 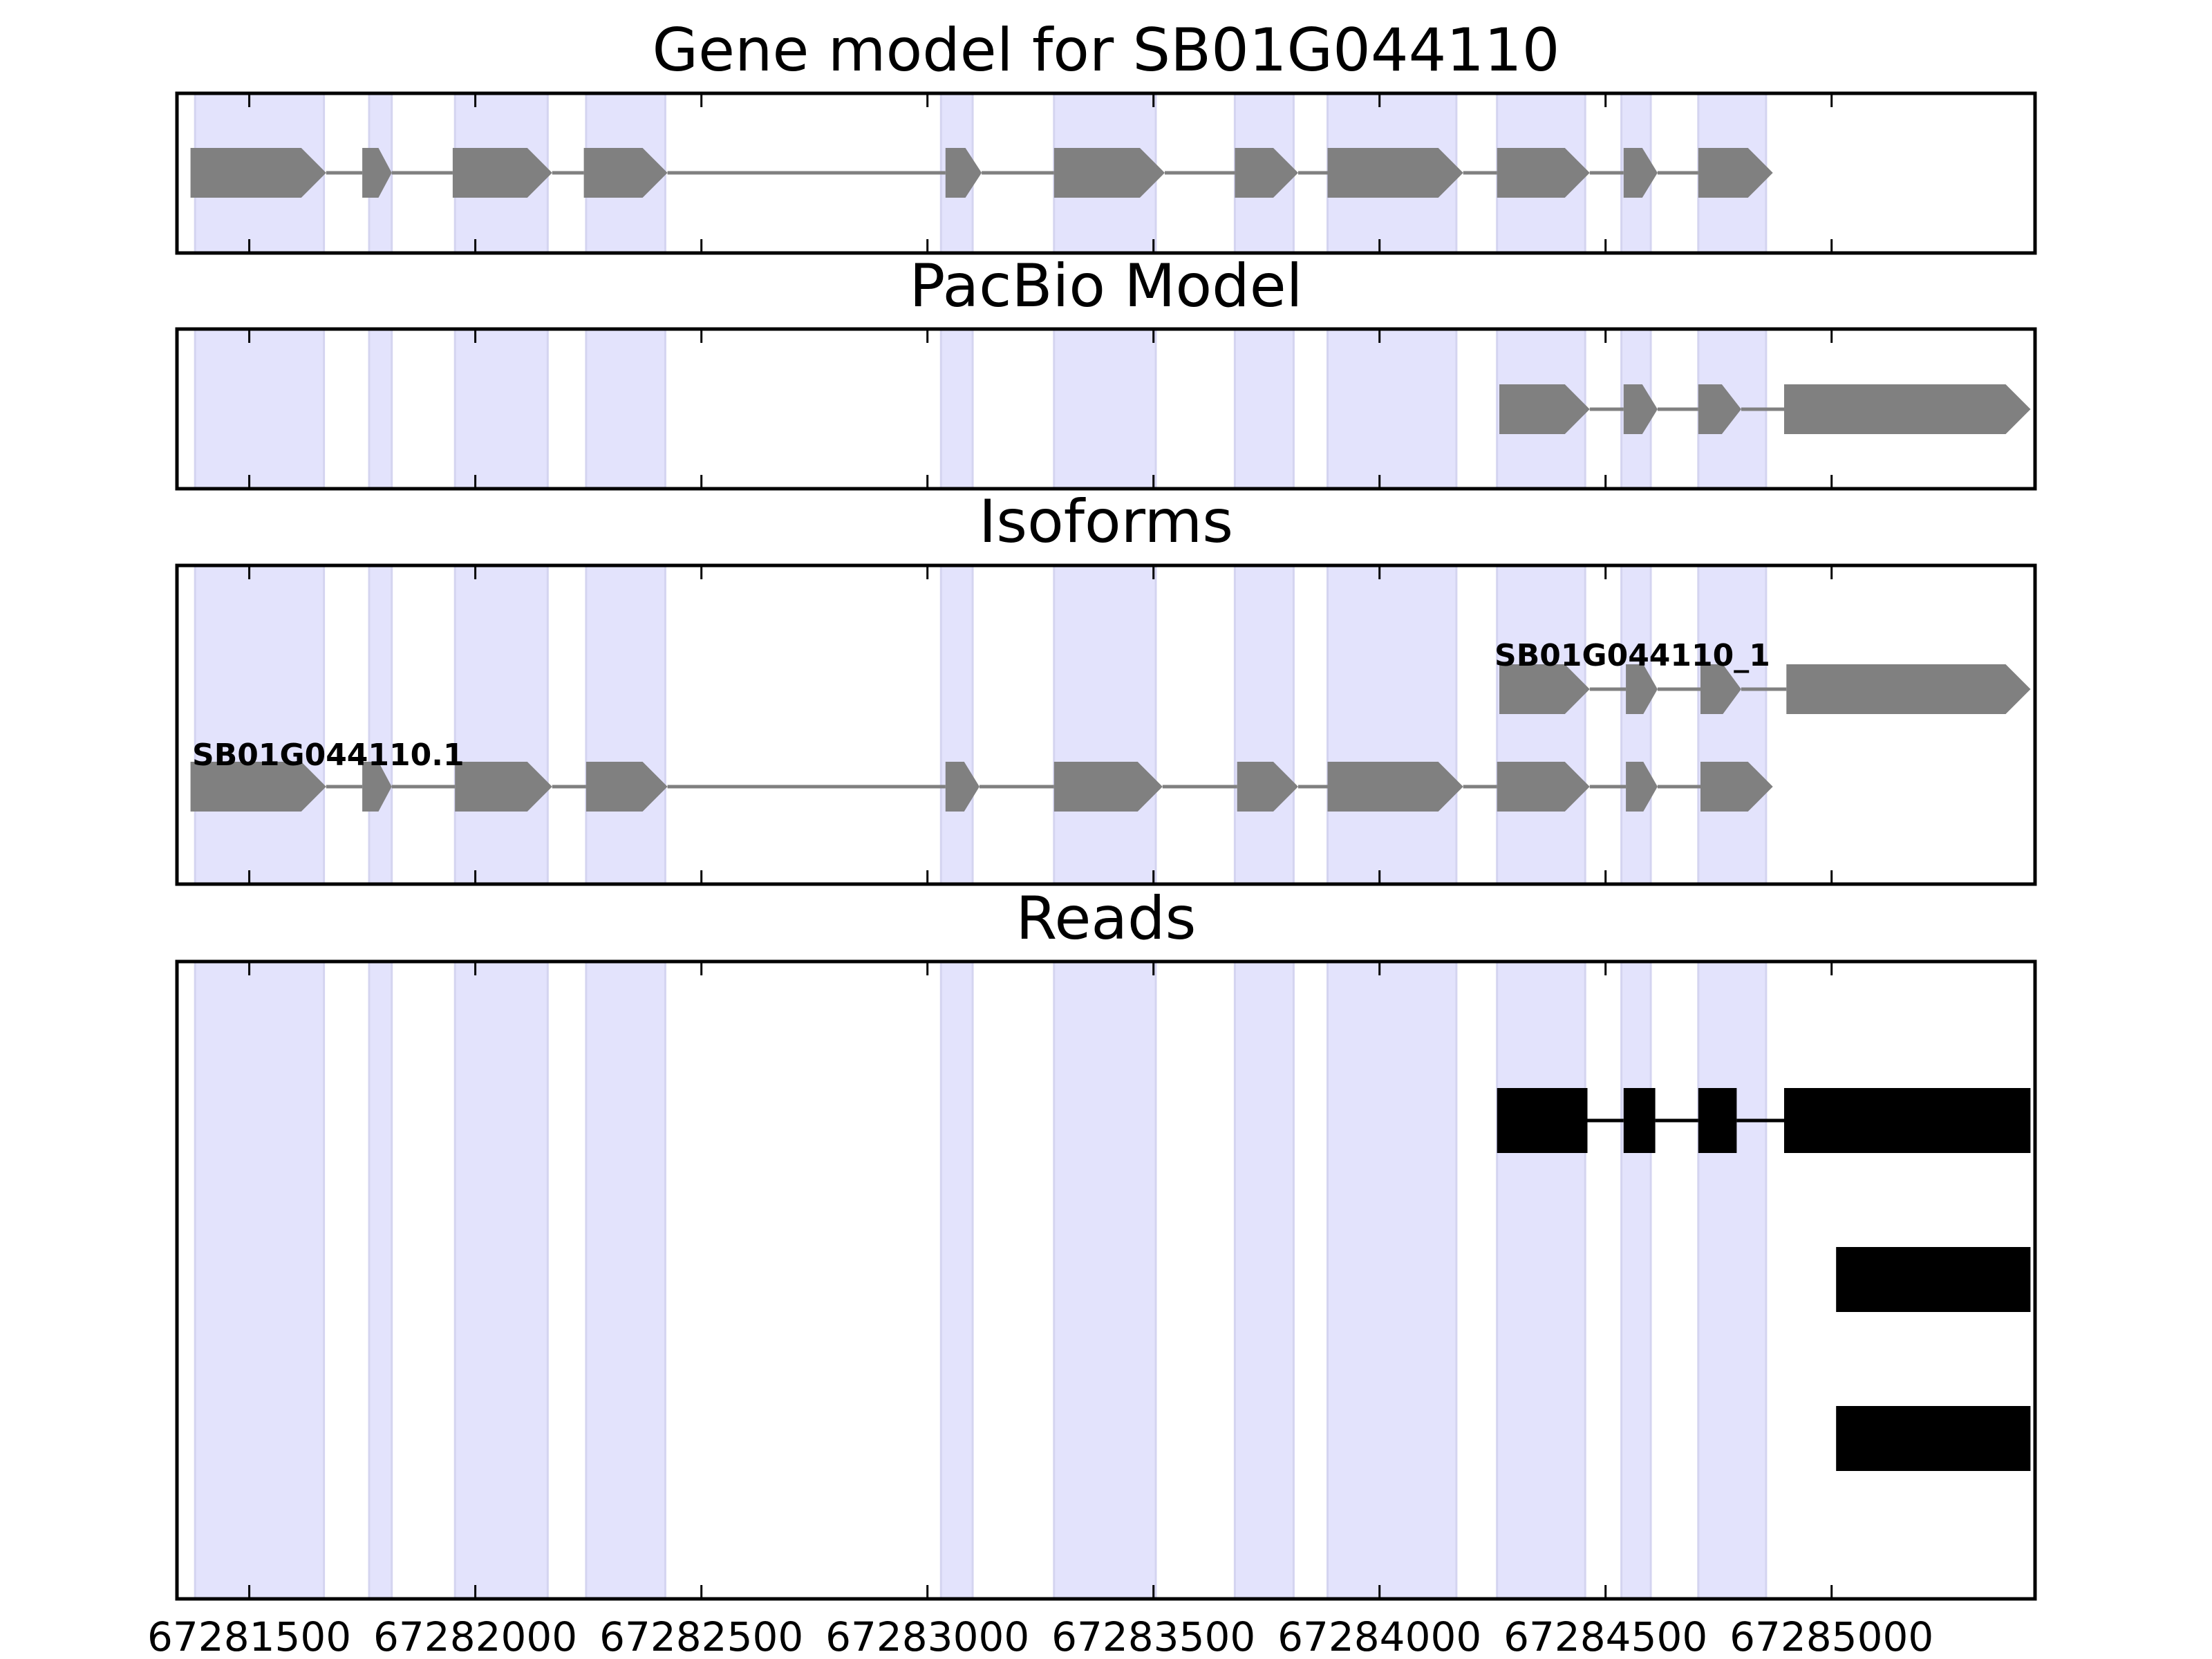 I want to click on gene-model-frame, so click(x=1106, y=173).